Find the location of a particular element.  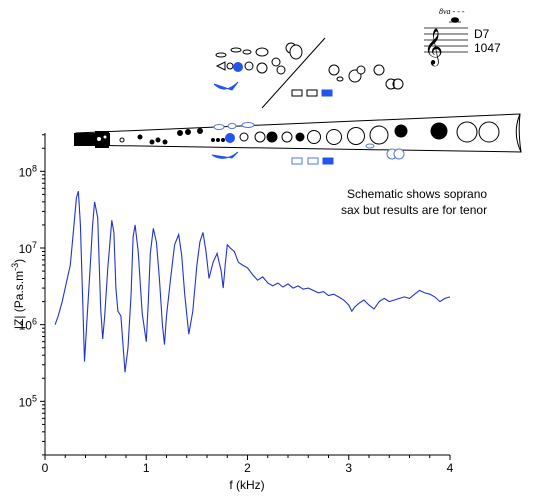

saxophone-bell-flare is located at coordinates (518, 133).